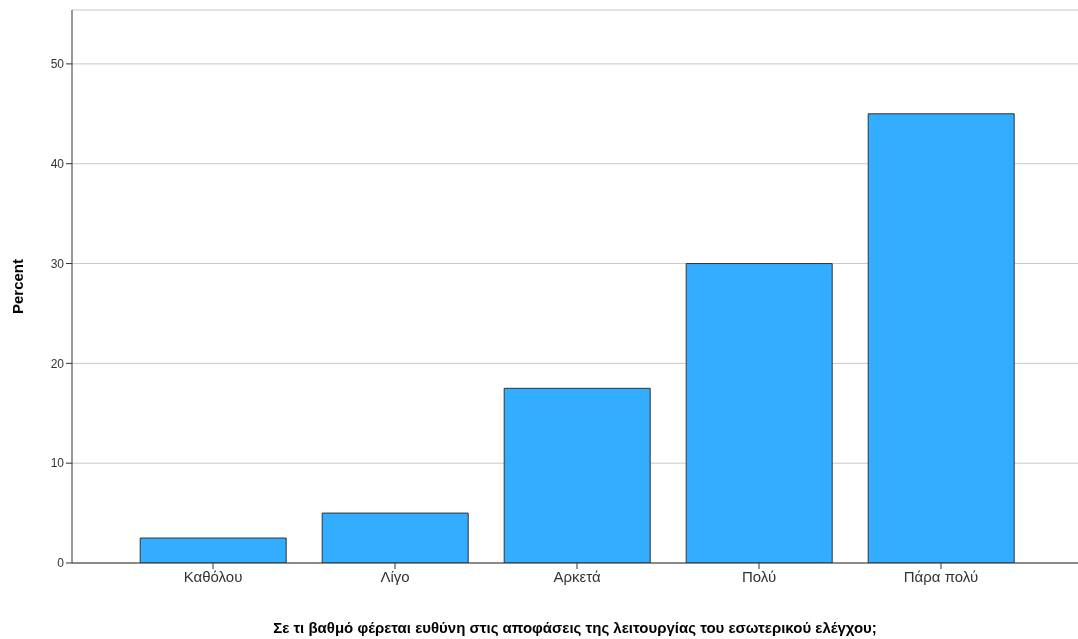  What do you see at coordinates (57, 263) in the screenshot?
I see `y-tick-label: 30` at bounding box center [57, 263].